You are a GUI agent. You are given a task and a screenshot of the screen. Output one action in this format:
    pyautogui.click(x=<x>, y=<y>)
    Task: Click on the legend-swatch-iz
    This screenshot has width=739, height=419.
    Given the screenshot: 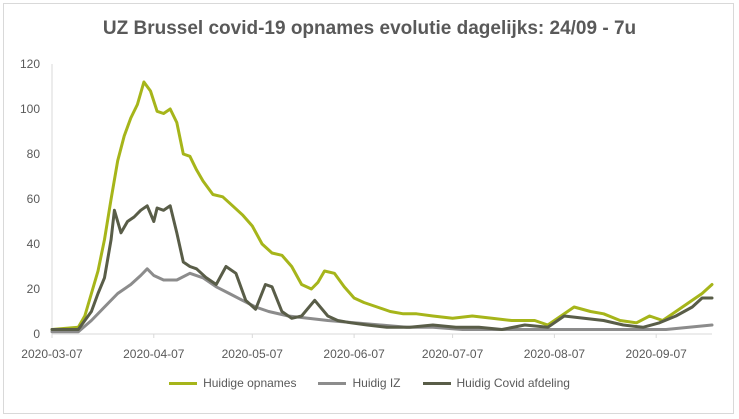 What is the action you would take?
    pyautogui.click(x=332, y=383)
    